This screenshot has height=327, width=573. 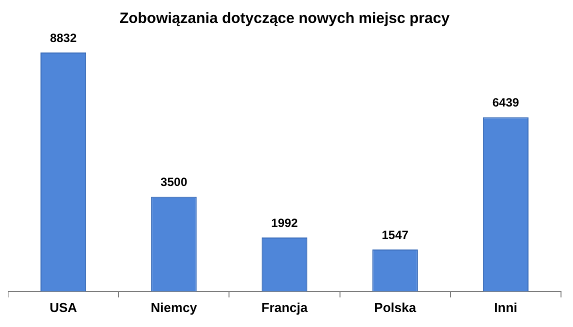 I want to click on data-label: 6439, so click(x=506, y=103).